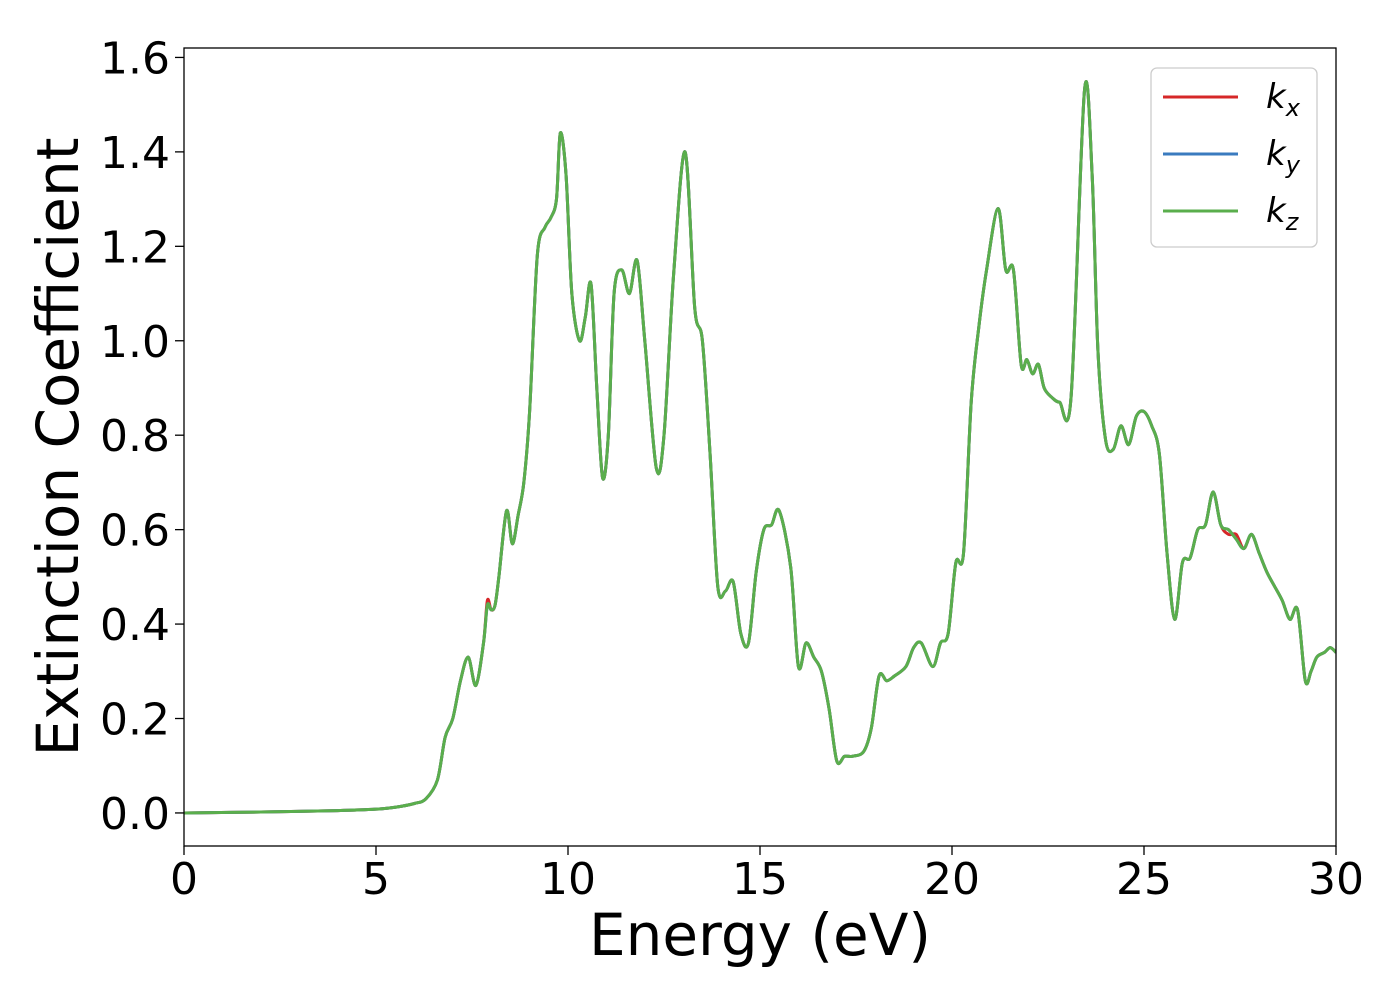 Image resolution: width=1400 pixels, height=1000 pixels. Describe the element at coordinates (376, 879) in the screenshot. I see `x-tick-label: 5` at that location.